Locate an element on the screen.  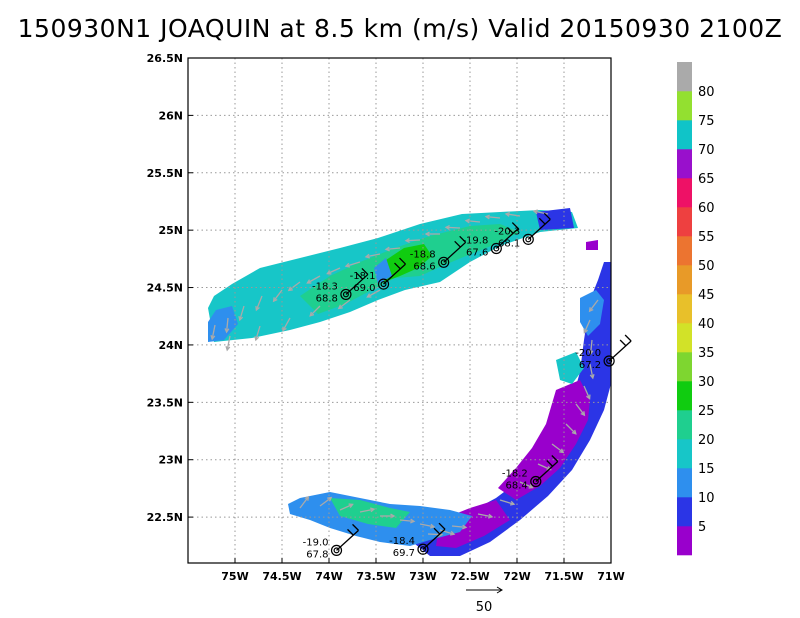
station-humidity: 67.6 is located at coordinates (477, 253).